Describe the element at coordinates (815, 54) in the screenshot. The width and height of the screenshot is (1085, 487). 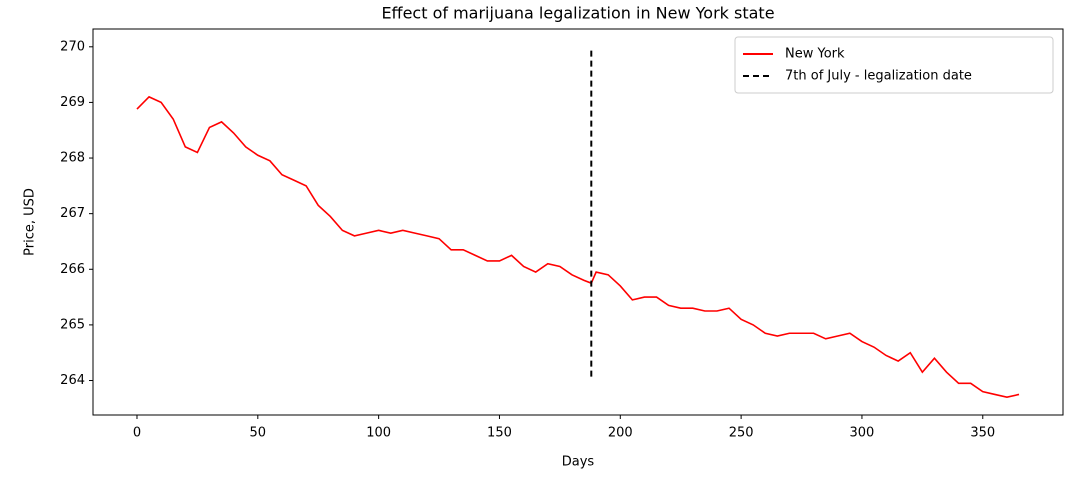
I see `legend-label: New York` at that location.